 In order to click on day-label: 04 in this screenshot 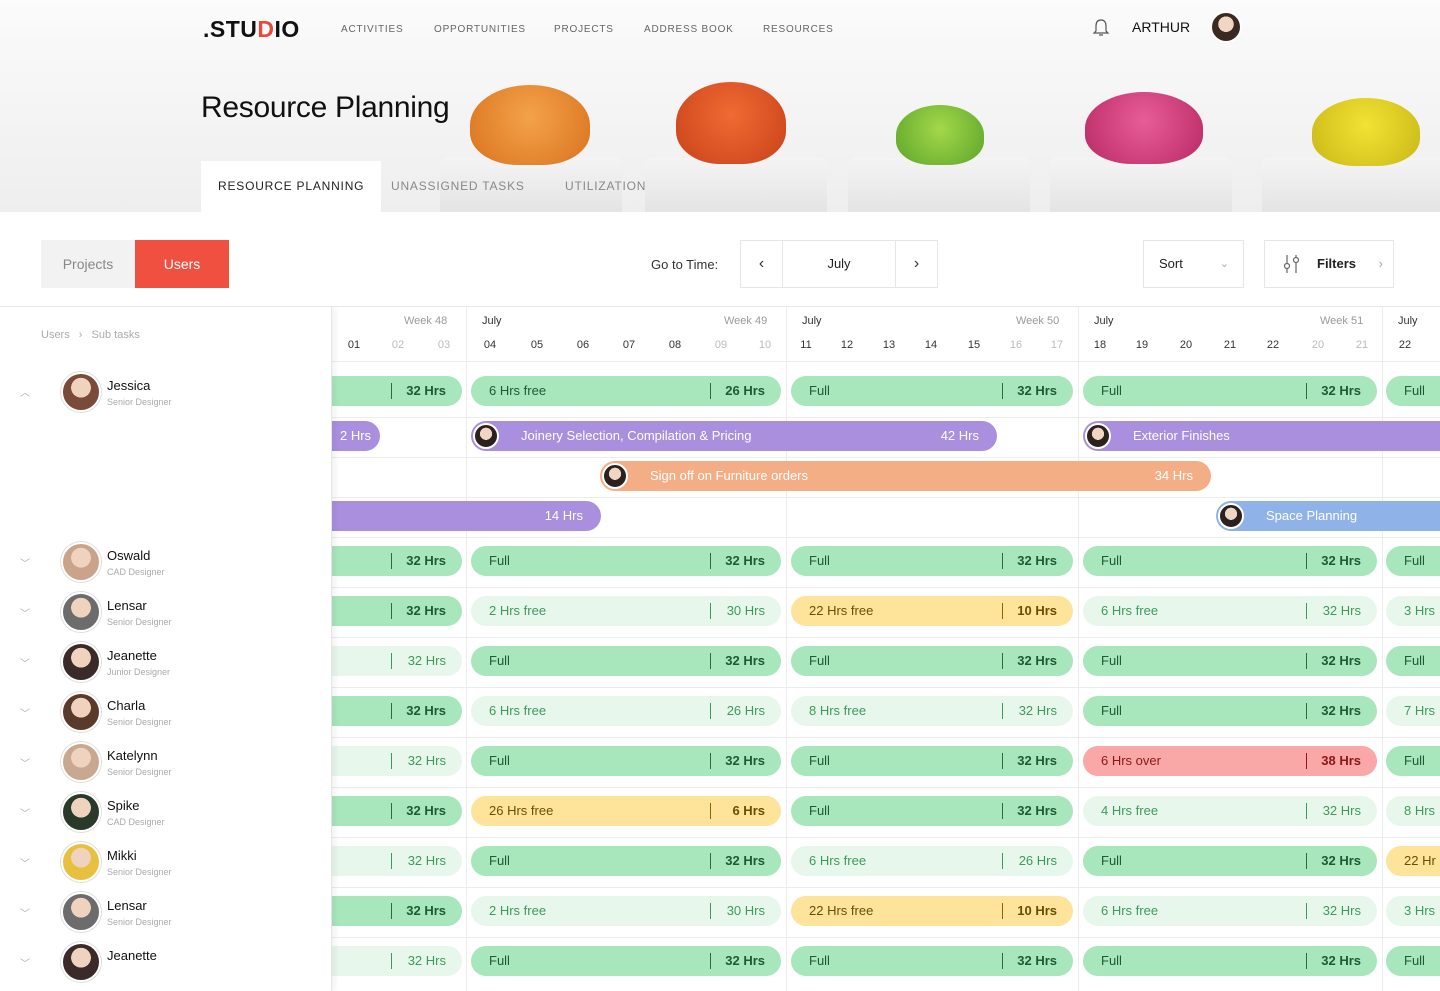, I will do `click(490, 345)`.